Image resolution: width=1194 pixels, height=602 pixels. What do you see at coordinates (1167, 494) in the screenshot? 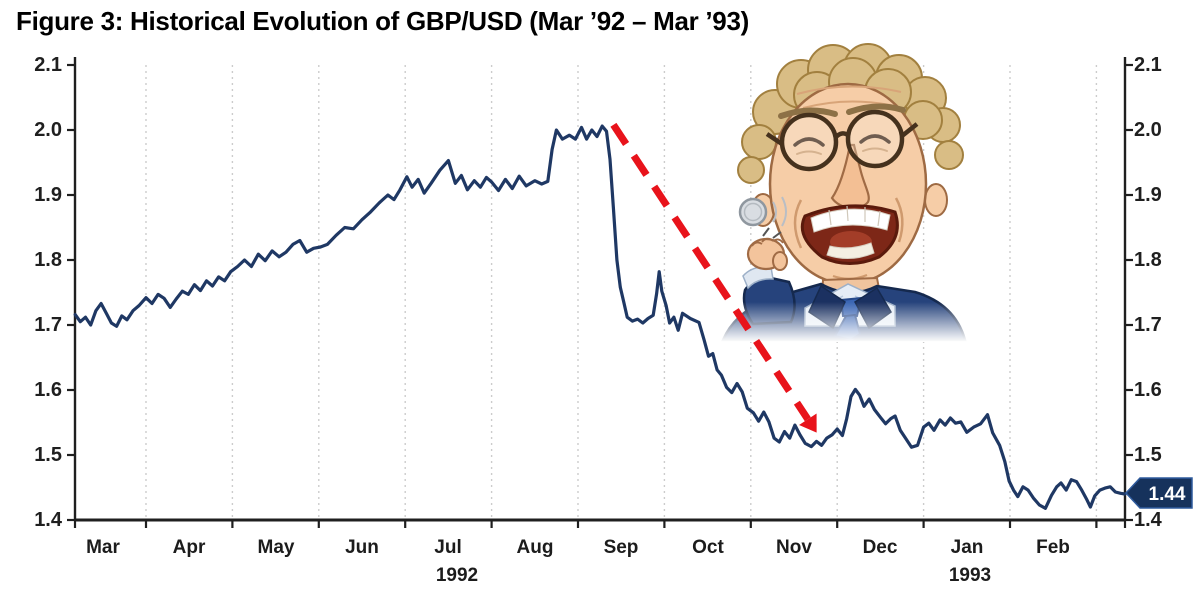
I see `price-badge-label: 1.44` at bounding box center [1167, 494].